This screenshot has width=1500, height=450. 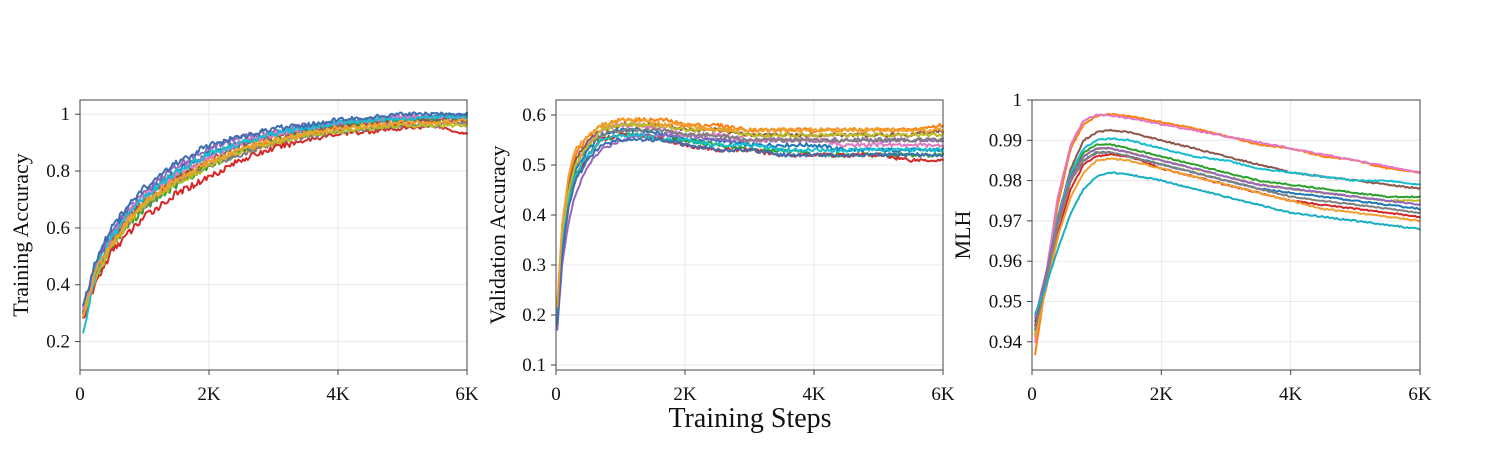 I want to click on train-y-tick-label-1: 0.4, so click(x=58, y=285).